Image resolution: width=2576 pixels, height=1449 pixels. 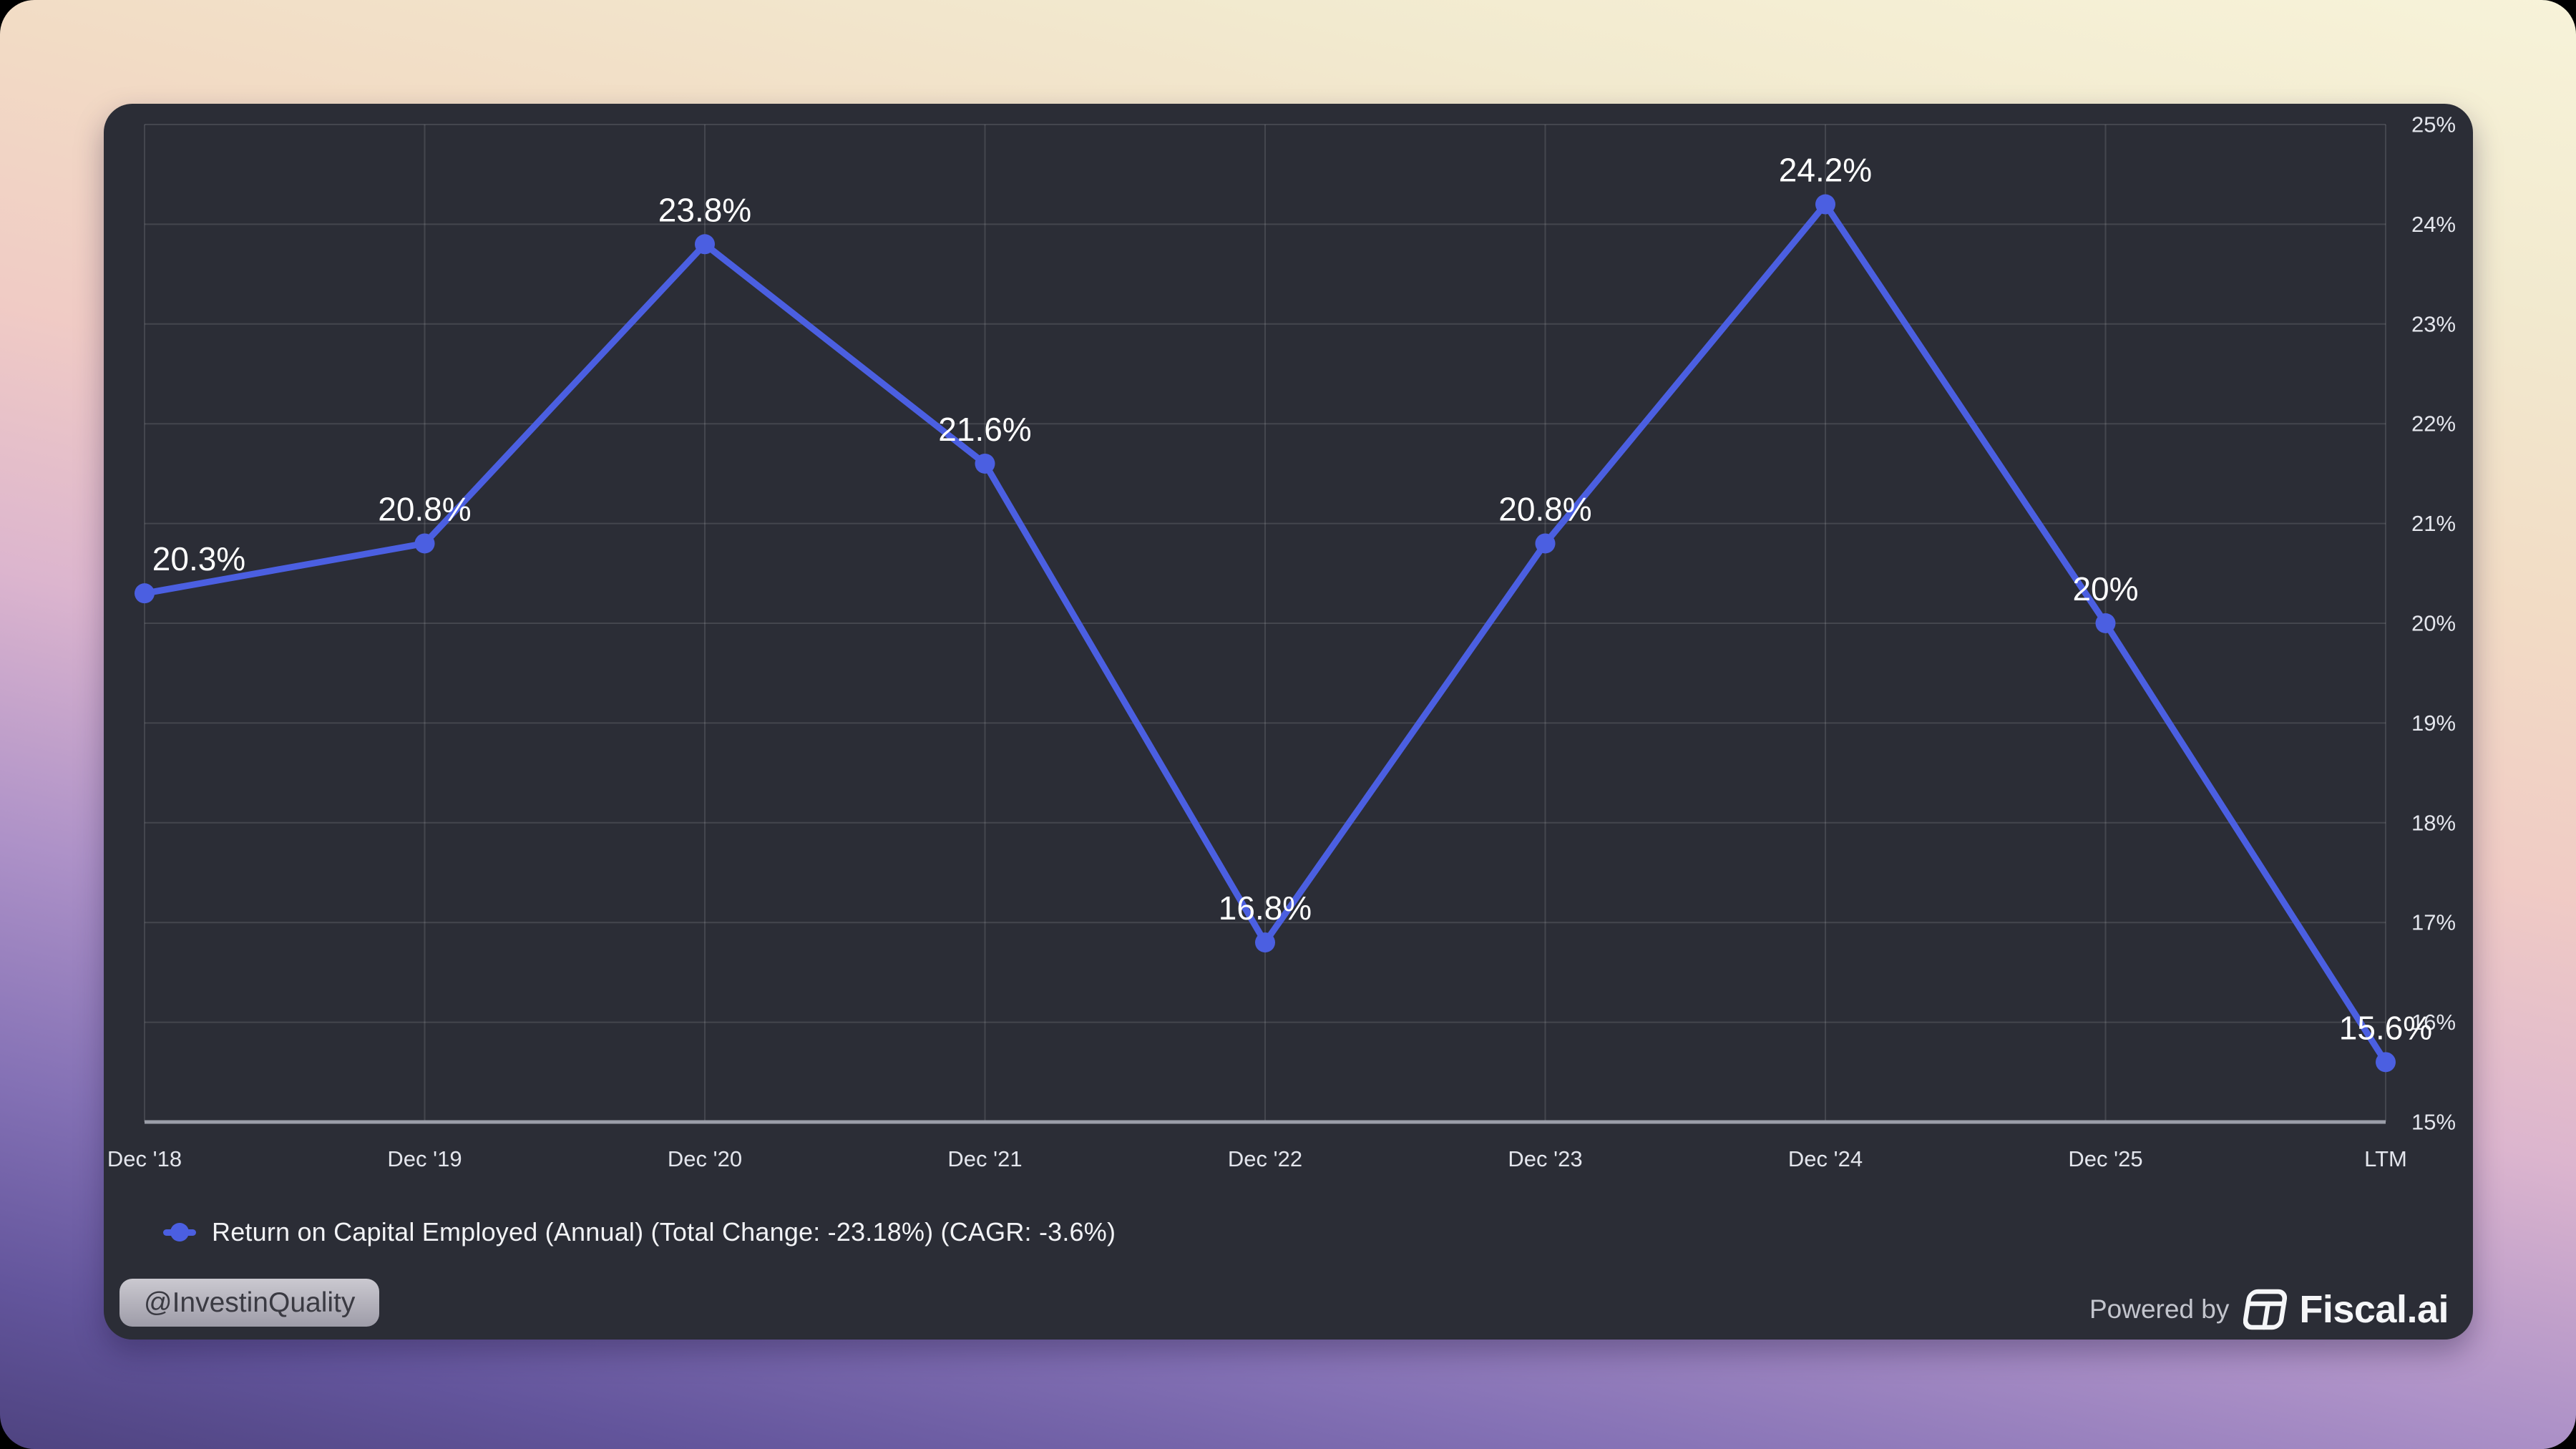 What do you see at coordinates (2374, 1309) in the screenshot?
I see `brand-name: Fiscal.ai` at bounding box center [2374, 1309].